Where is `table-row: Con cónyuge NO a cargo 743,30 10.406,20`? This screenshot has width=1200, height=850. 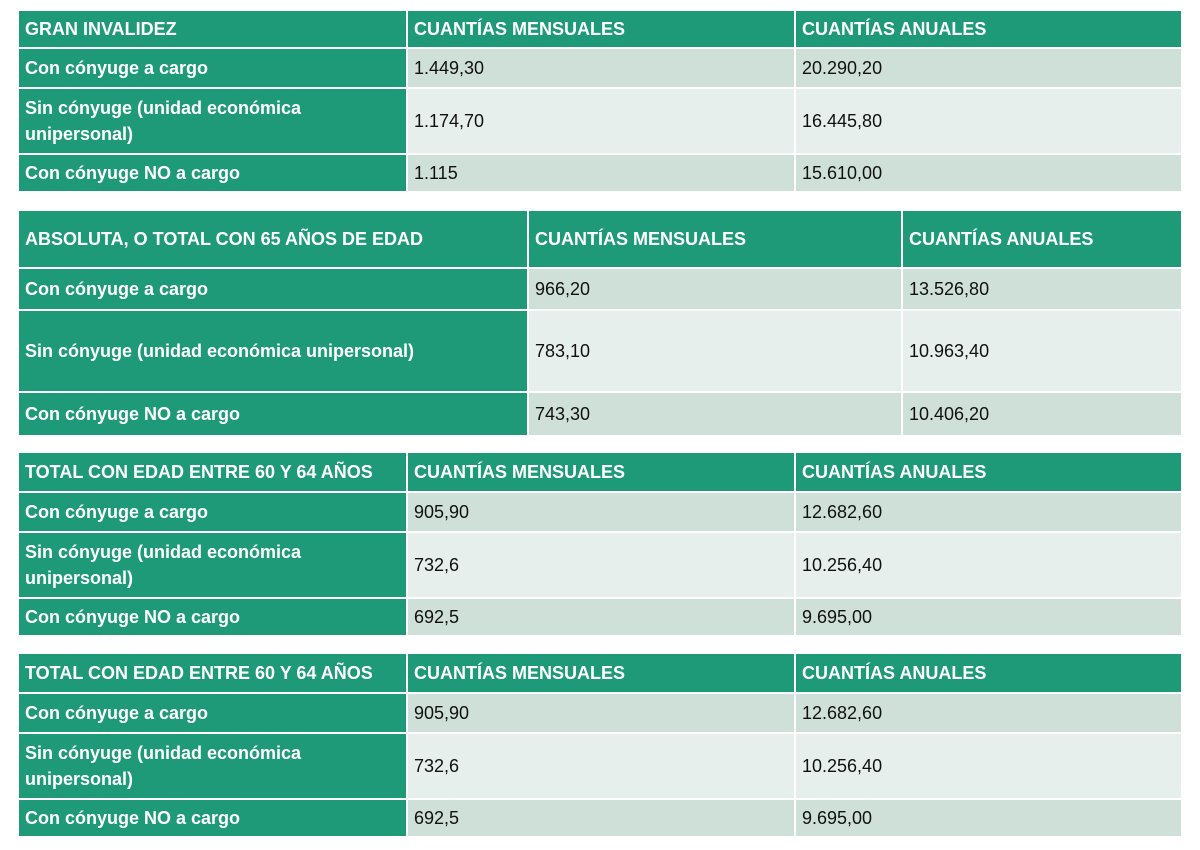 table-row: Con cónyuge NO a cargo 743,30 10.406,20 is located at coordinates (600, 414).